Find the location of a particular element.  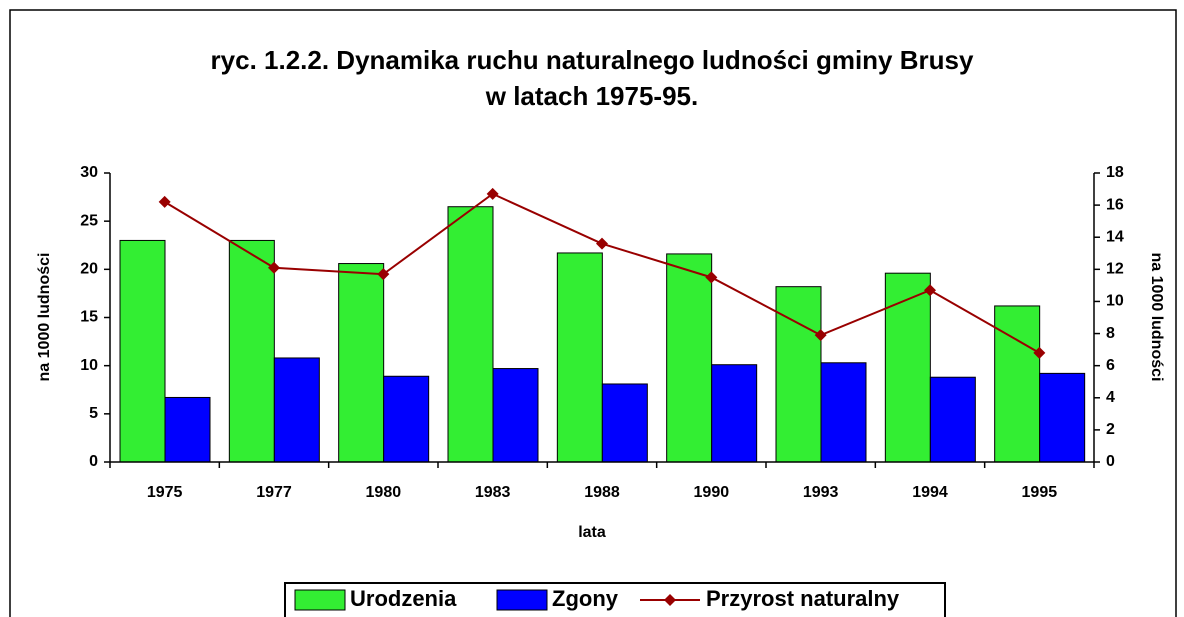

x-tick-label: 1990 is located at coordinates (712, 492).